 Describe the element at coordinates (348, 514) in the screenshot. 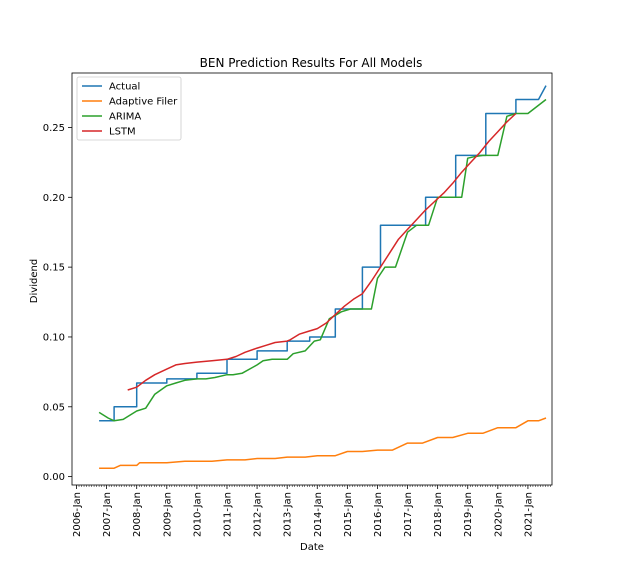

I see `x-tick-label: 2015-Jan` at that location.